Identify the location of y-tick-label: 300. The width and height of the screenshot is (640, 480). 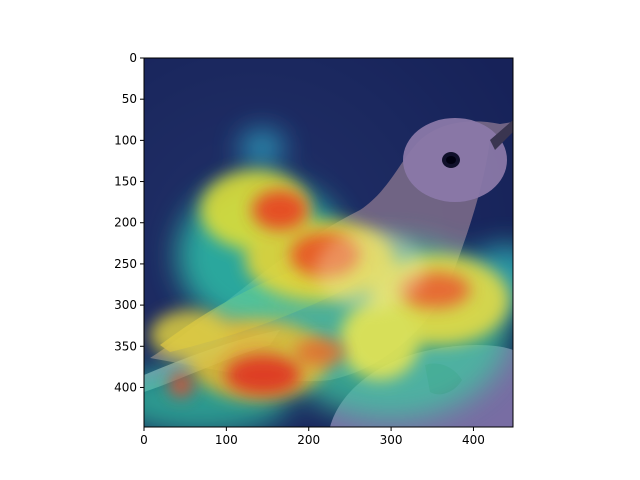
(125, 305).